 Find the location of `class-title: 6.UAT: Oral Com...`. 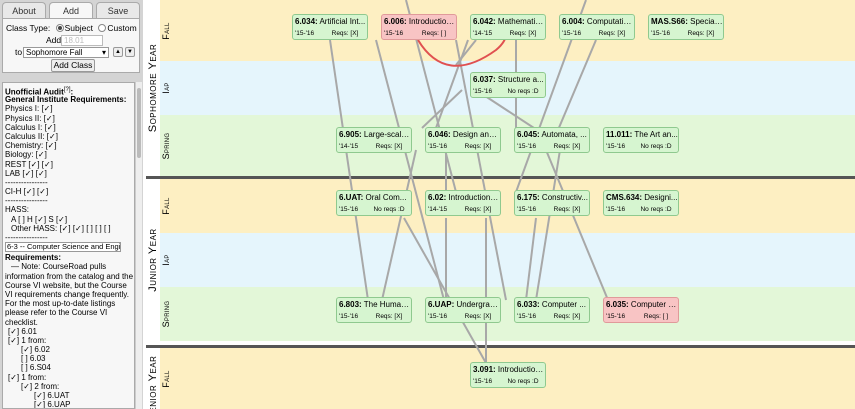

class-title: 6.UAT: Oral Com... is located at coordinates (373, 197).